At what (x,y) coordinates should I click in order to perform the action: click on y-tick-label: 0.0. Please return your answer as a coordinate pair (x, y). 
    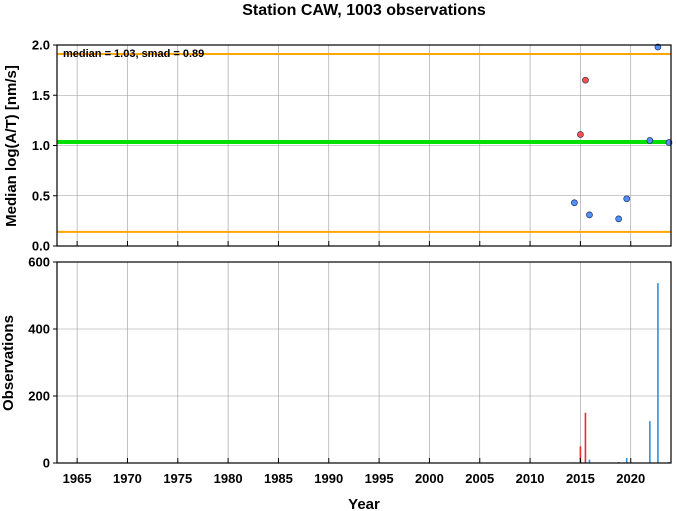
    Looking at the image, I should click on (41, 246).